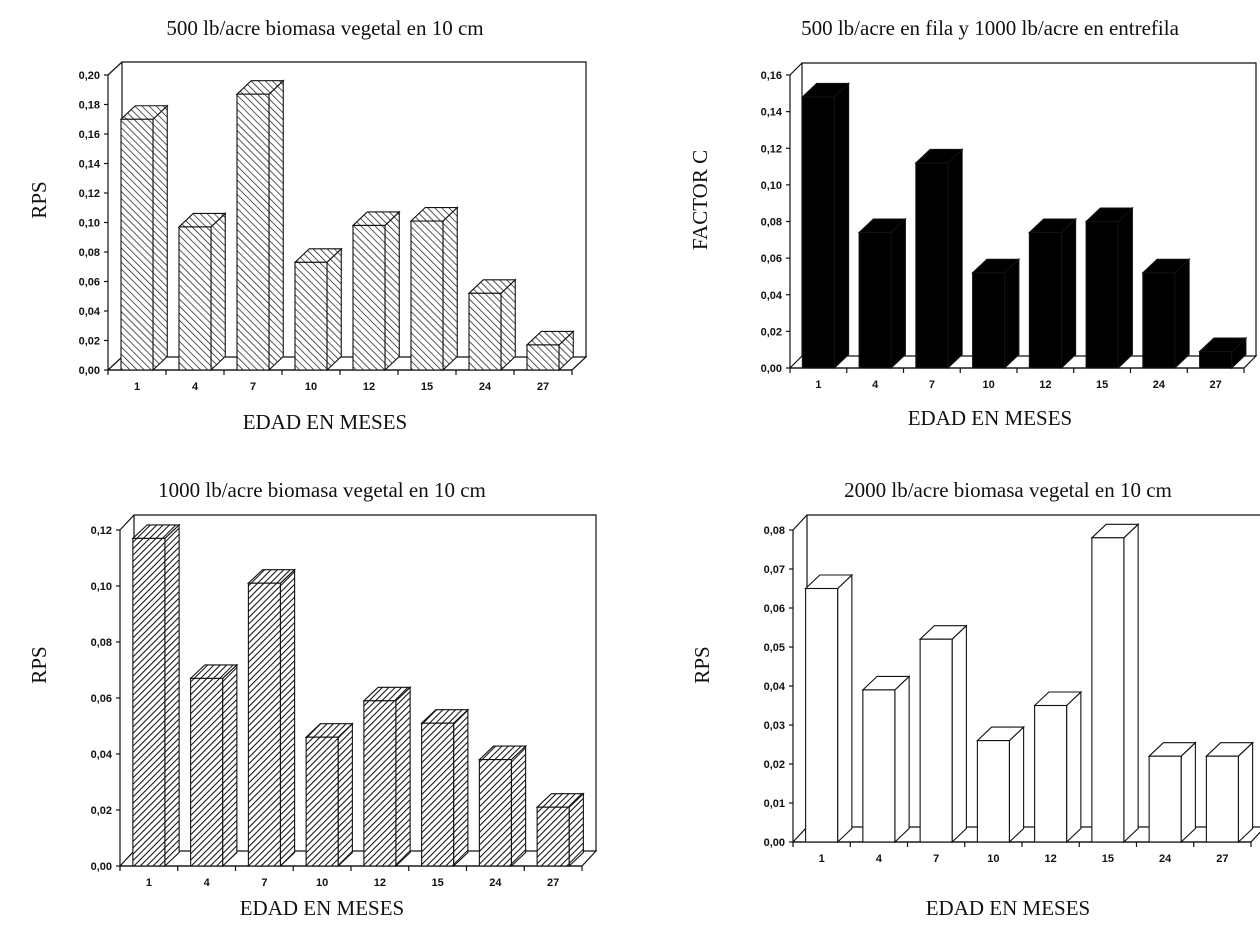 The height and width of the screenshot is (926, 1260). Describe the element at coordinates (322, 908) in the screenshot. I see `chart3-xlabel: EDAD EN MESES` at that location.